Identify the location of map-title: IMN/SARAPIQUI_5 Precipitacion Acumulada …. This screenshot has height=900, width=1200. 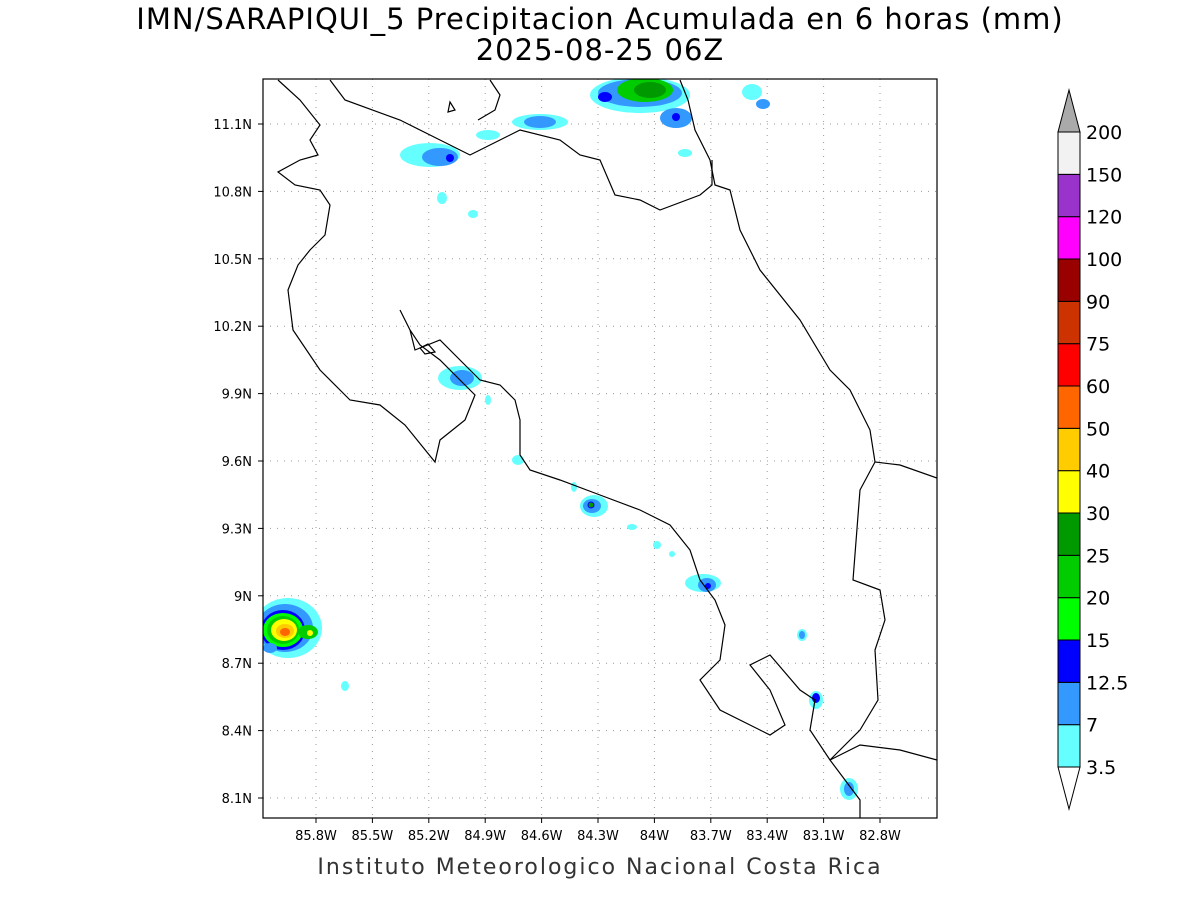
(600, 19).